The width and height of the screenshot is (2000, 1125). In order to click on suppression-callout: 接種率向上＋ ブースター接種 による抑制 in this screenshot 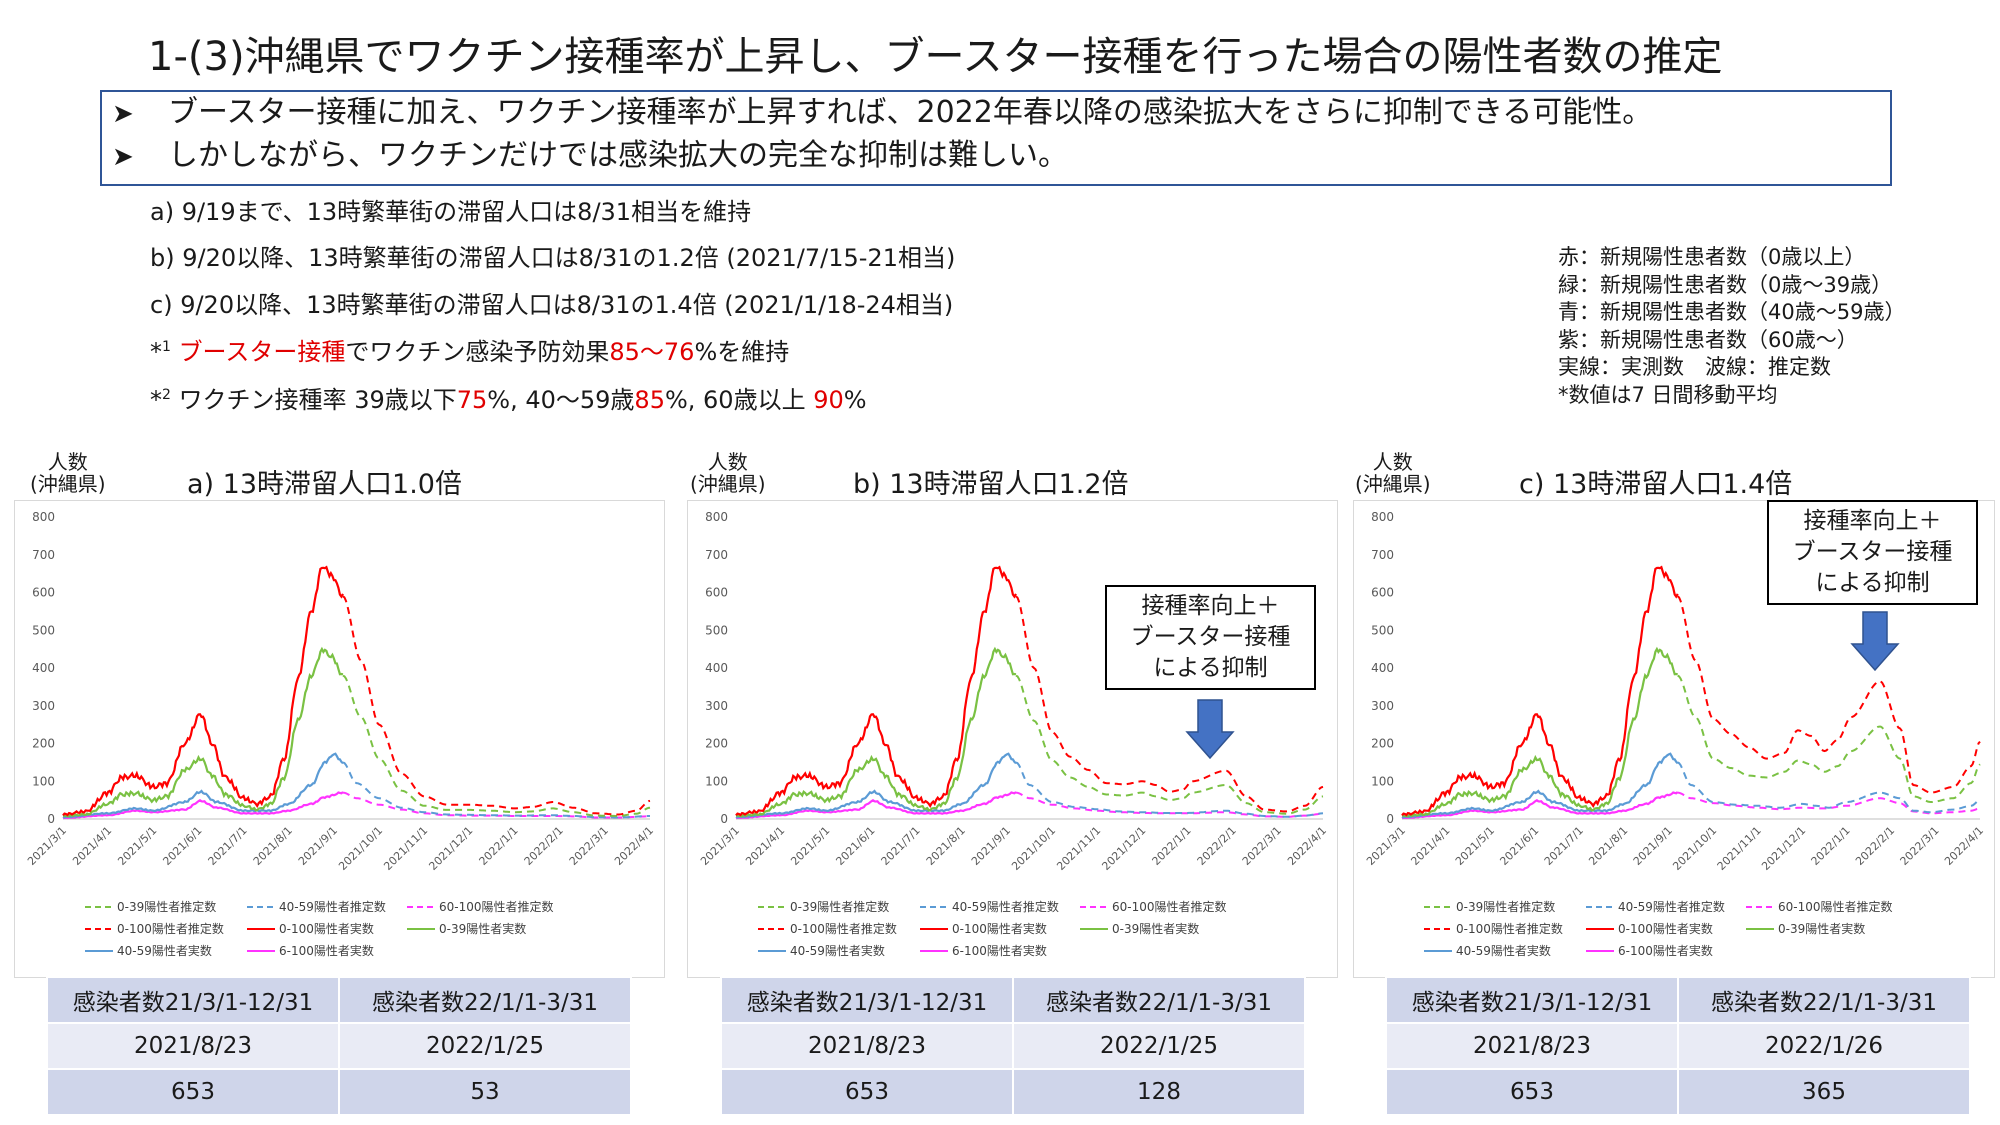, I will do `click(1210, 637)`.